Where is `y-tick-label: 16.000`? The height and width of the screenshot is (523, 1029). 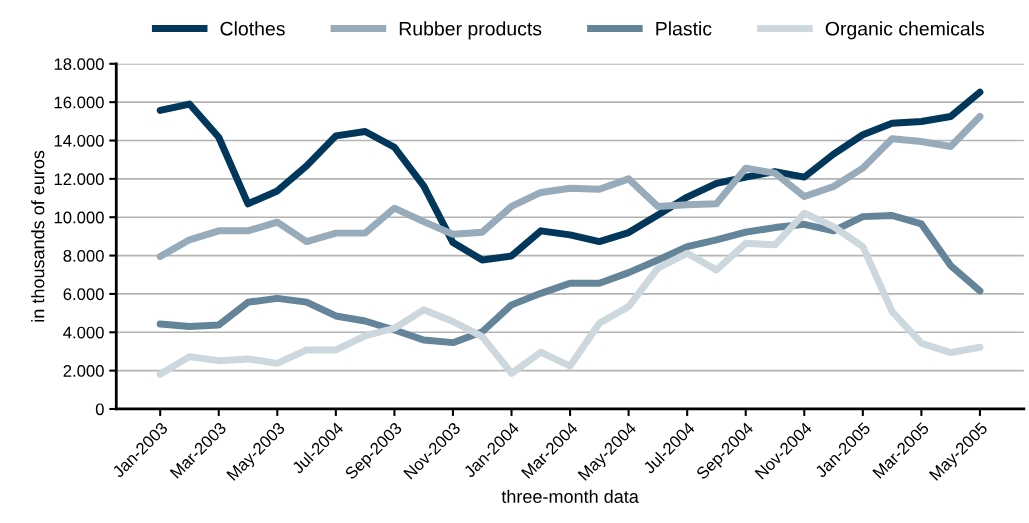 y-tick-label: 16.000 is located at coordinates (79, 102).